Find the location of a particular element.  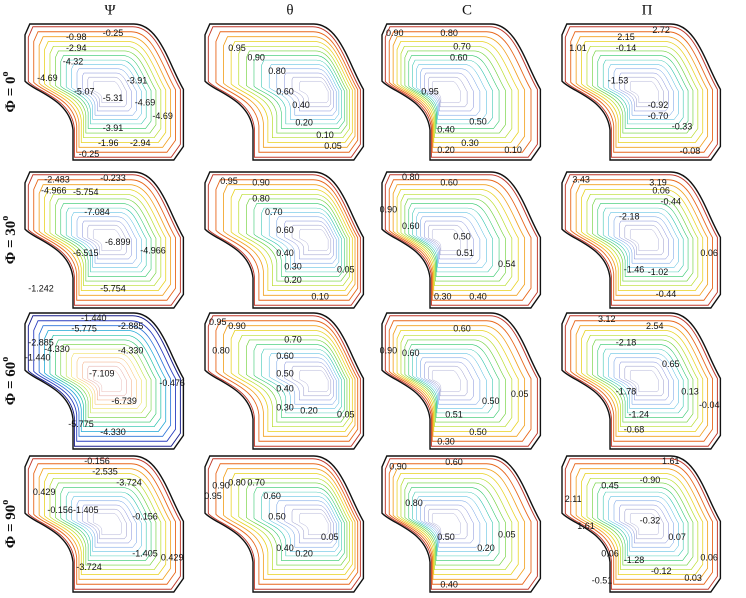

contour-label: -2.483 is located at coordinates (57, 180).